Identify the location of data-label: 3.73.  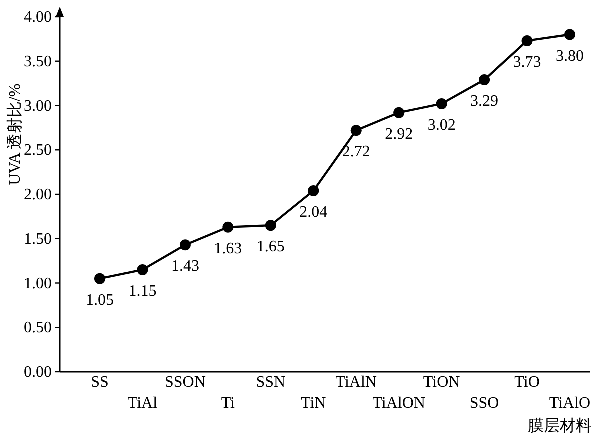
(527, 62).